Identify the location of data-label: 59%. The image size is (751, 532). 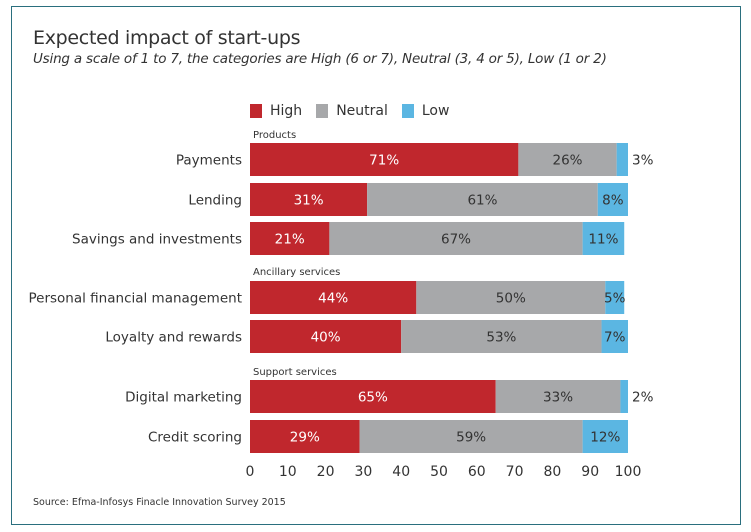
(471, 438).